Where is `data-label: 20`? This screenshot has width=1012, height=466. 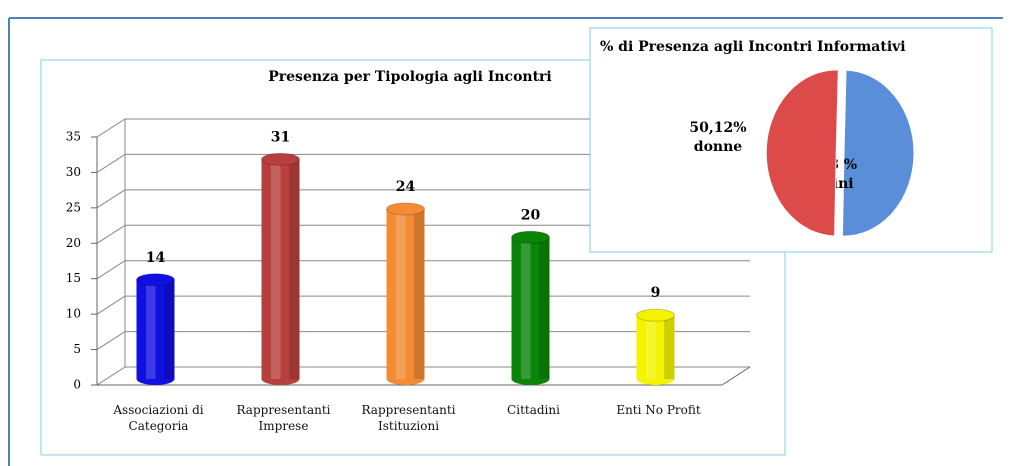 data-label: 20 is located at coordinates (531, 215).